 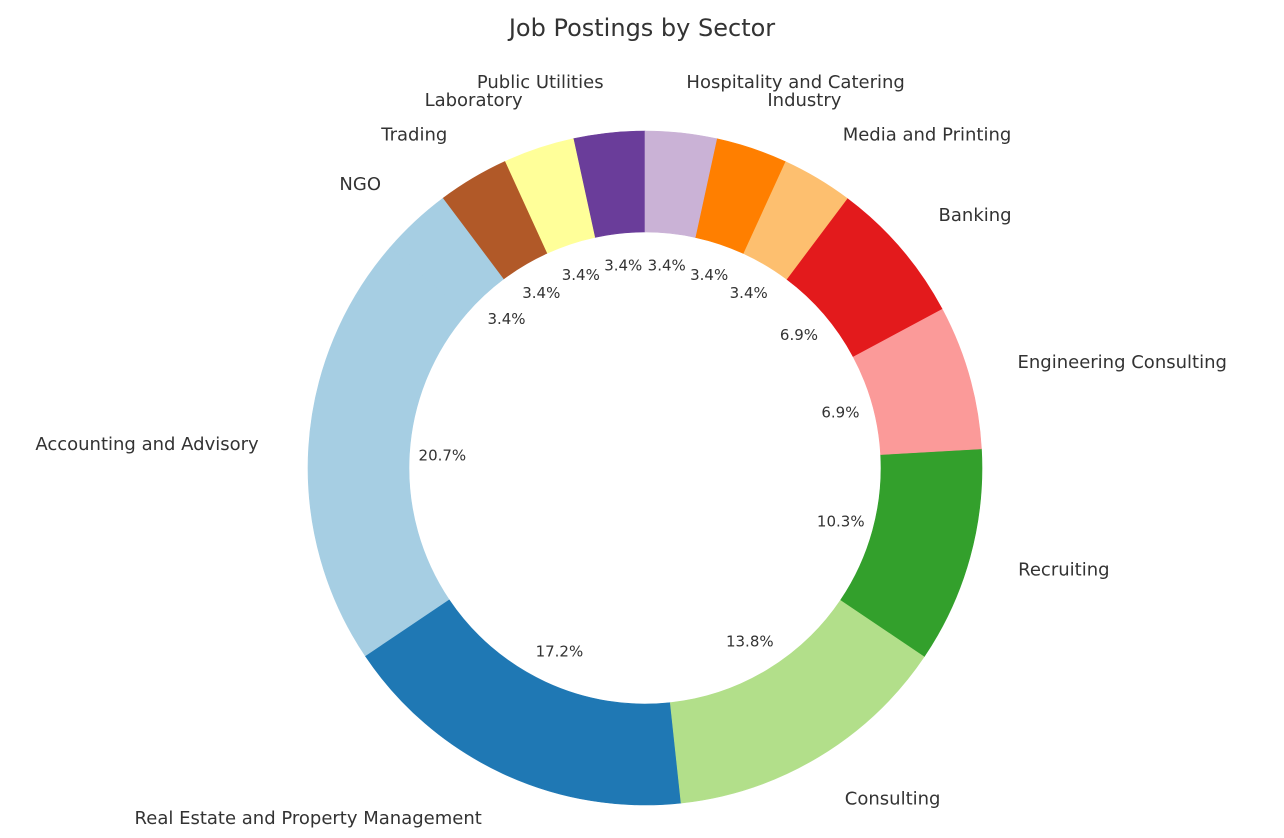 I want to click on percent-label-laboratory: 3.4%, so click(x=581, y=275).